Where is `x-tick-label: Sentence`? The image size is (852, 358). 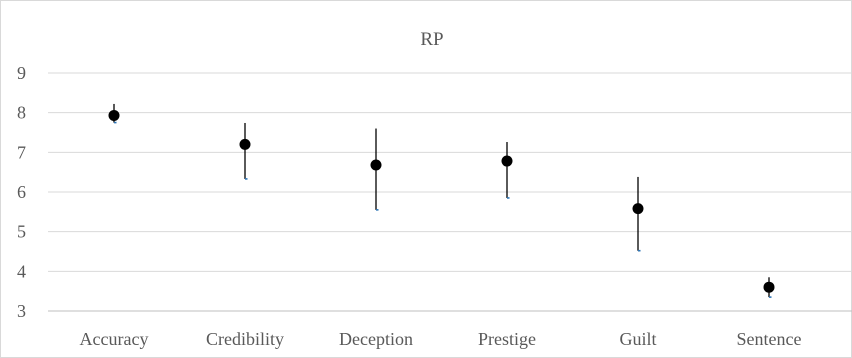 x-tick-label: Sentence is located at coordinates (769, 339).